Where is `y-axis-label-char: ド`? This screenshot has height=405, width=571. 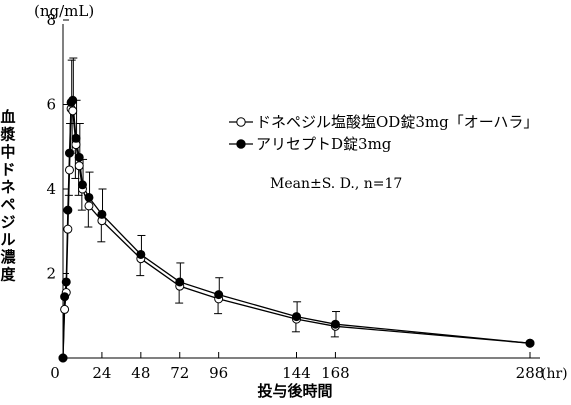
y-axis-label-char: ド is located at coordinates (7, 170).